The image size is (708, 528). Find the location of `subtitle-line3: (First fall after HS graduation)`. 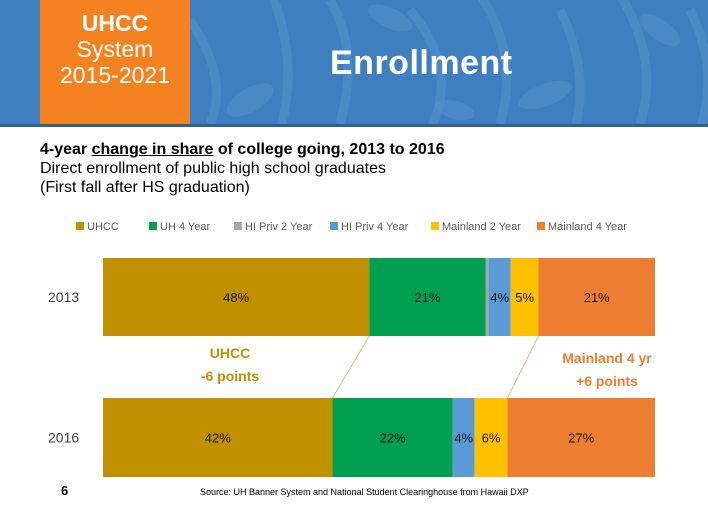

subtitle-line3: (First fall after HS graduation) is located at coordinates (145, 187).